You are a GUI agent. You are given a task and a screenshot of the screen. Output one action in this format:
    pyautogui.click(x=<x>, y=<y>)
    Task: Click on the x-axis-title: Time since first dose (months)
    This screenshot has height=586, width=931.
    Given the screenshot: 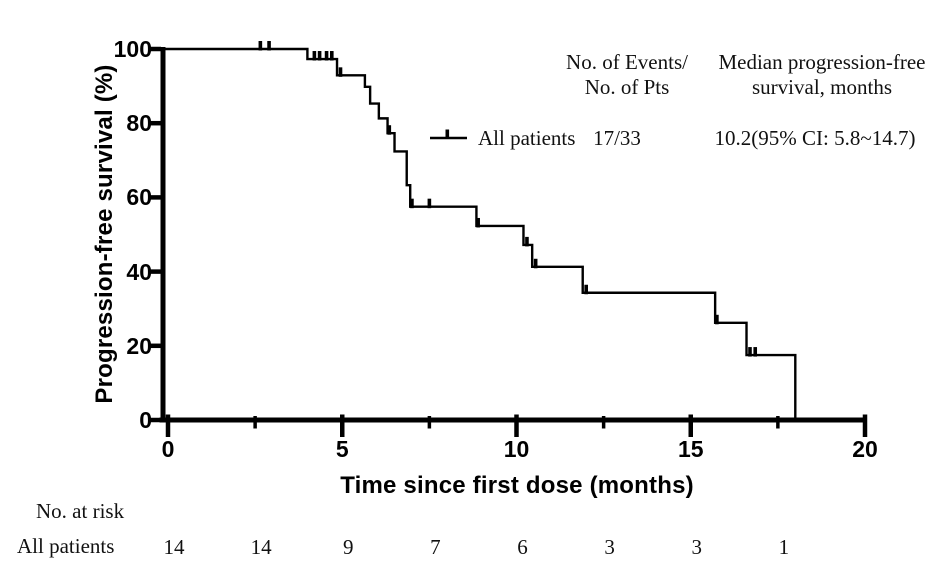 What is the action you would take?
    pyautogui.click(x=517, y=485)
    